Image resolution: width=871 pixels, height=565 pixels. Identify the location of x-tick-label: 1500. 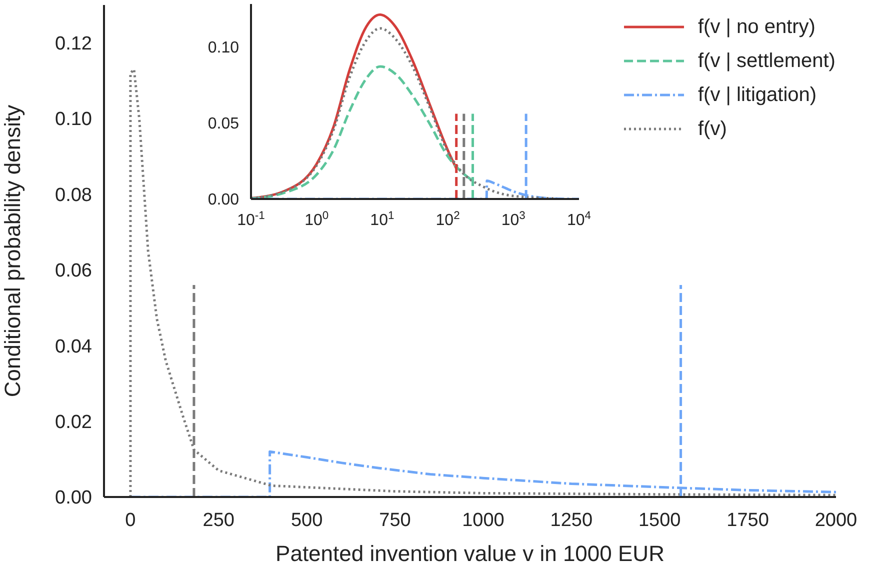
(659, 520).